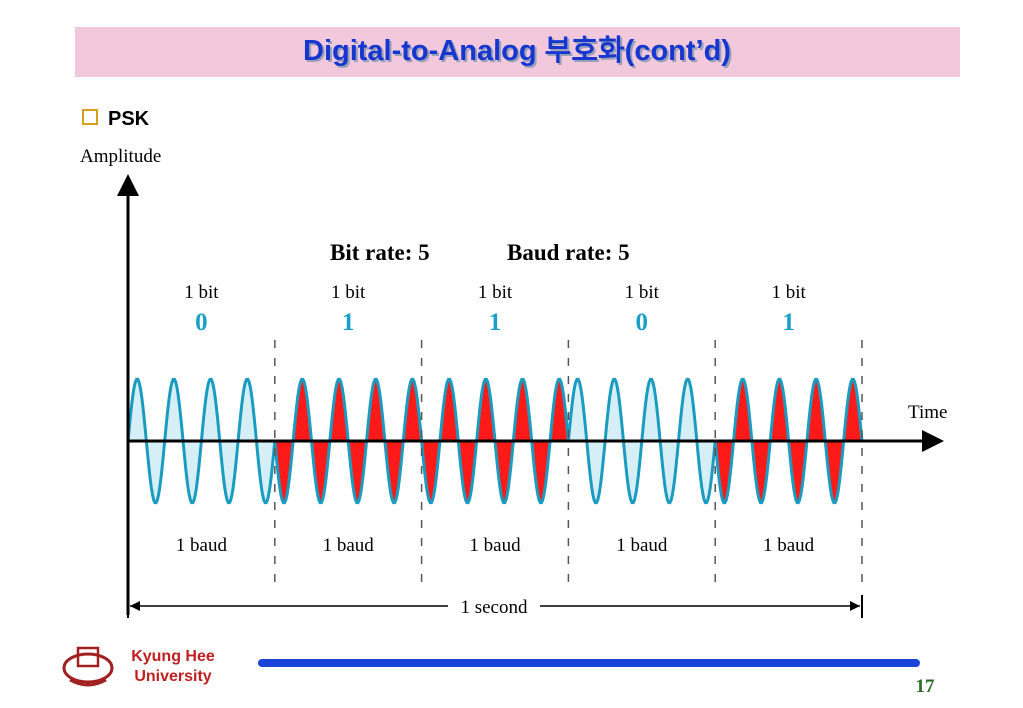 The height and width of the screenshot is (708, 1023). I want to click on title-shadow: Digital-to-Analog 부호화(cont’d), so click(519, 52).